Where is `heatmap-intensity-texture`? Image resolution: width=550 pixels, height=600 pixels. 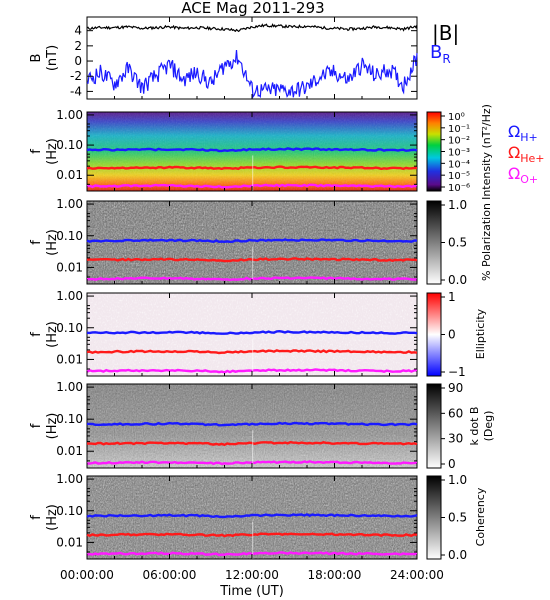
heatmap-intensity-texture is located at coordinates (252, 151).